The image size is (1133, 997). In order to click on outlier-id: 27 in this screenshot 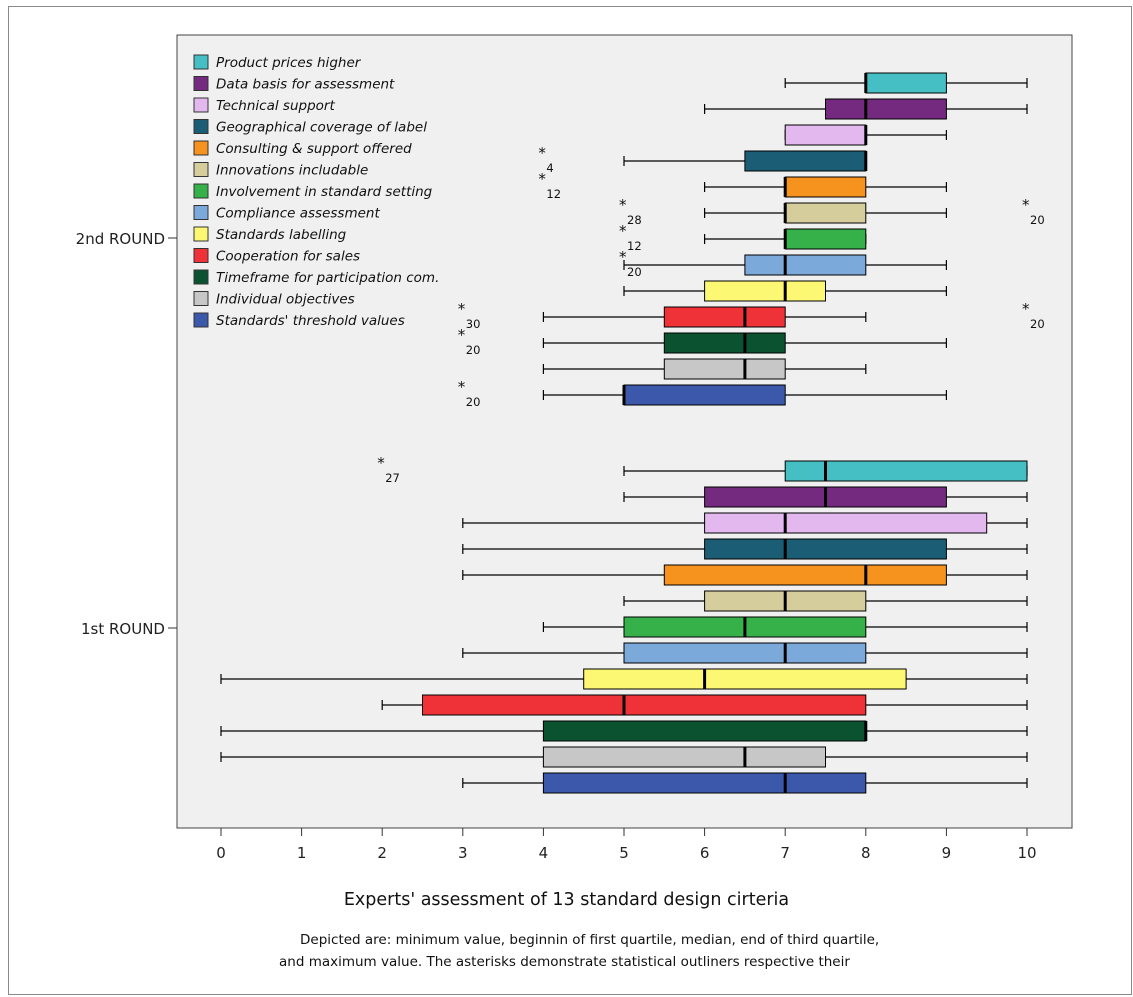, I will do `click(392, 478)`.